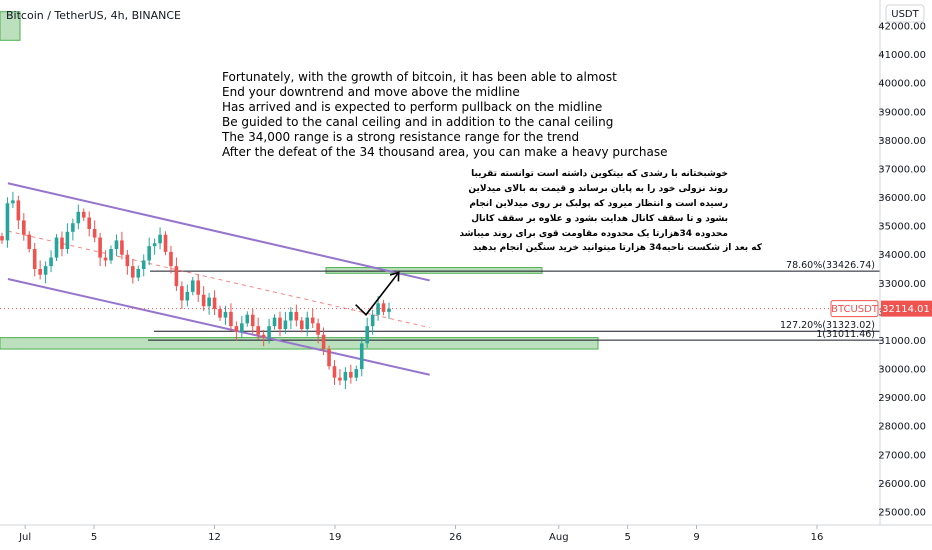 This screenshot has height=550, width=932. I want to click on top-left-zone, so click(10, 26).